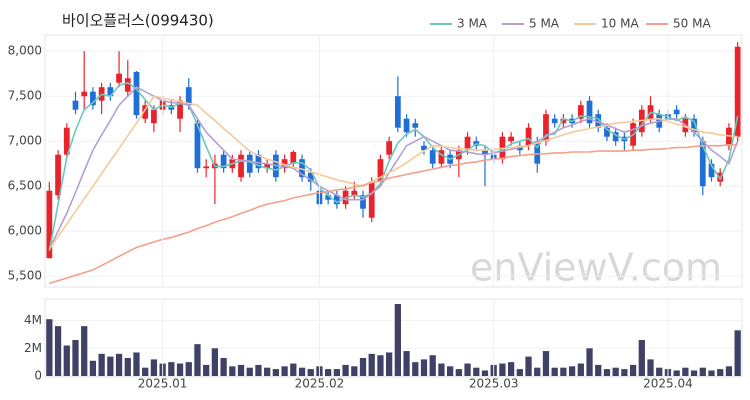  Describe the element at coordinates (25, 186) in the screenshot. I see `y-tick-label: 6,500` at that location.